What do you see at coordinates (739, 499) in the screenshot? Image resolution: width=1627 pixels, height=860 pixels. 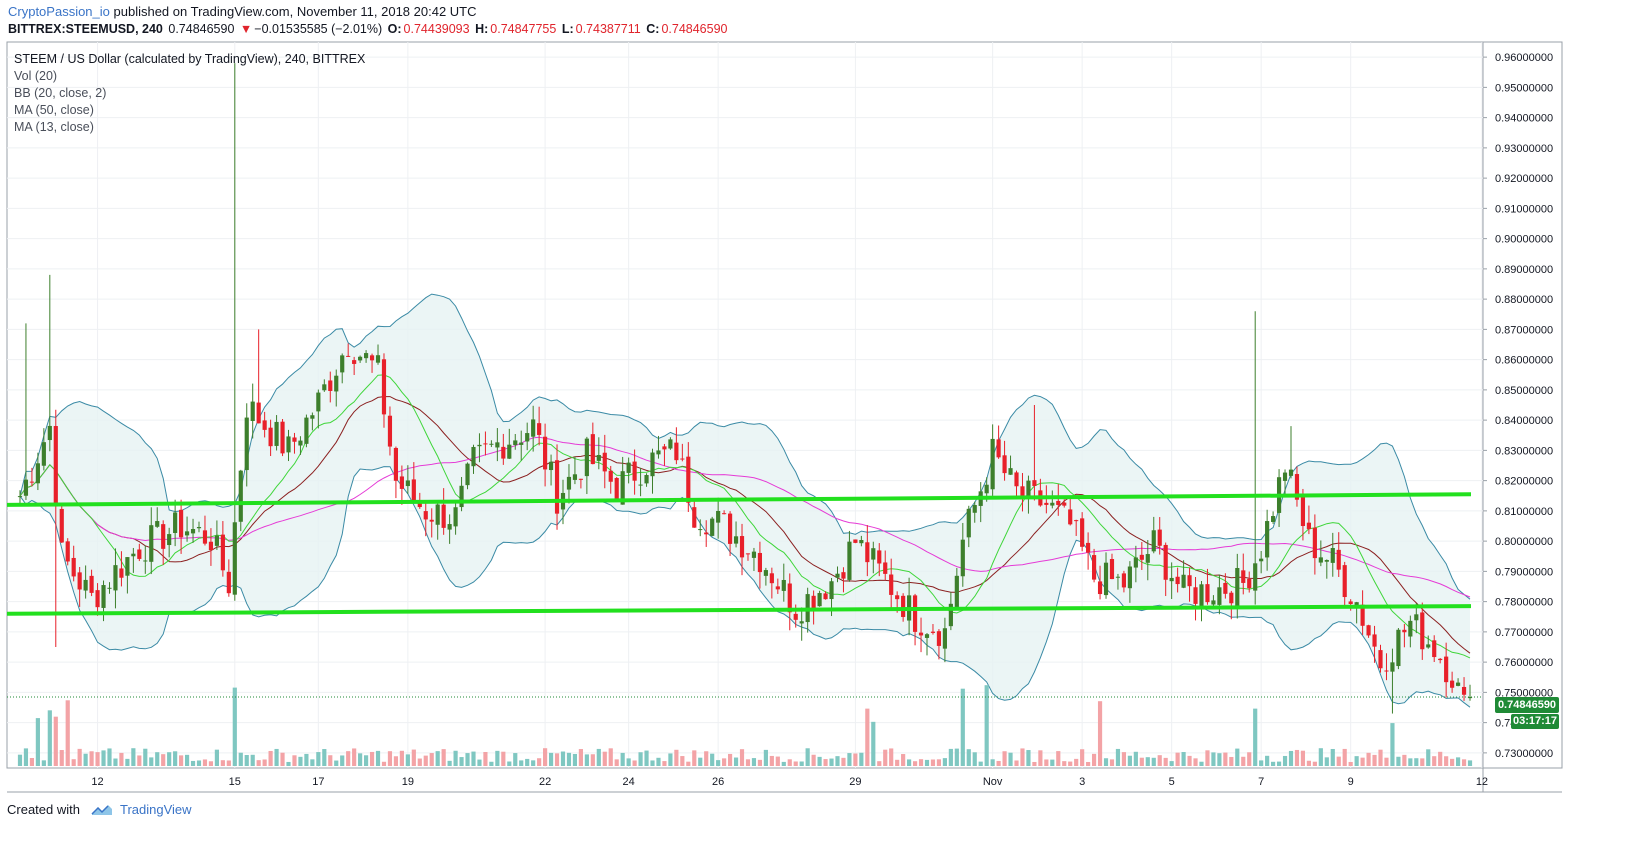 I see `support-line` at bounding box center [739, 499].